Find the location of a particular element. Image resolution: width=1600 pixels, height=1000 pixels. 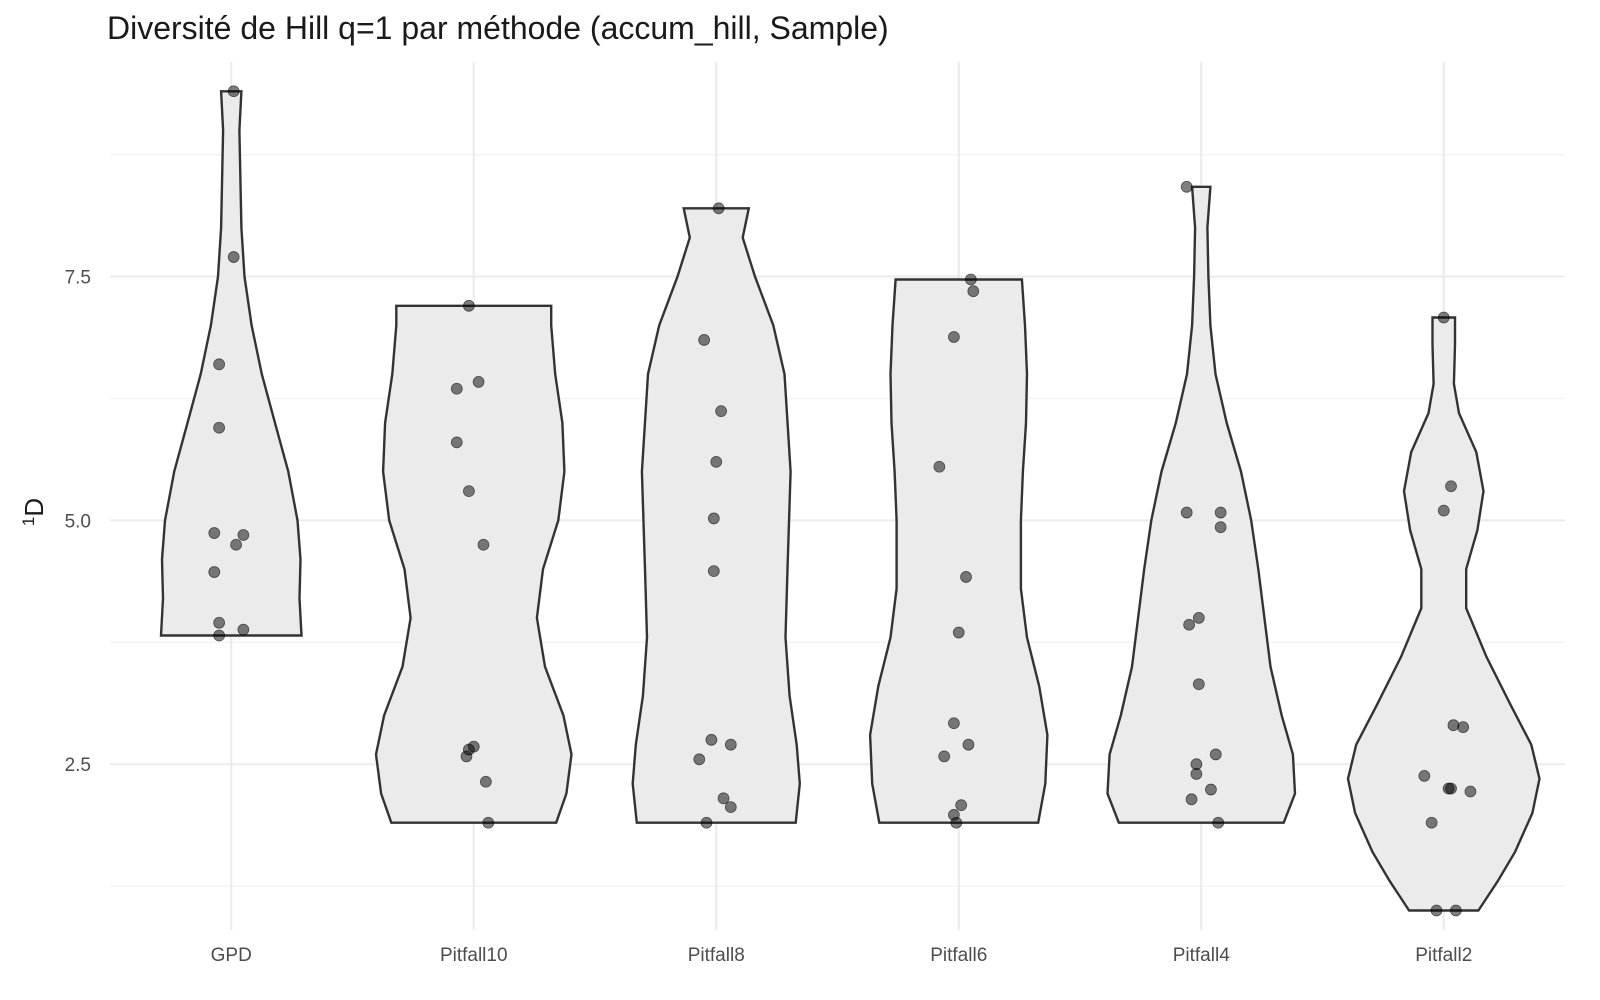

y-tick-label: 7.5 is located at coordinates (78, 278).